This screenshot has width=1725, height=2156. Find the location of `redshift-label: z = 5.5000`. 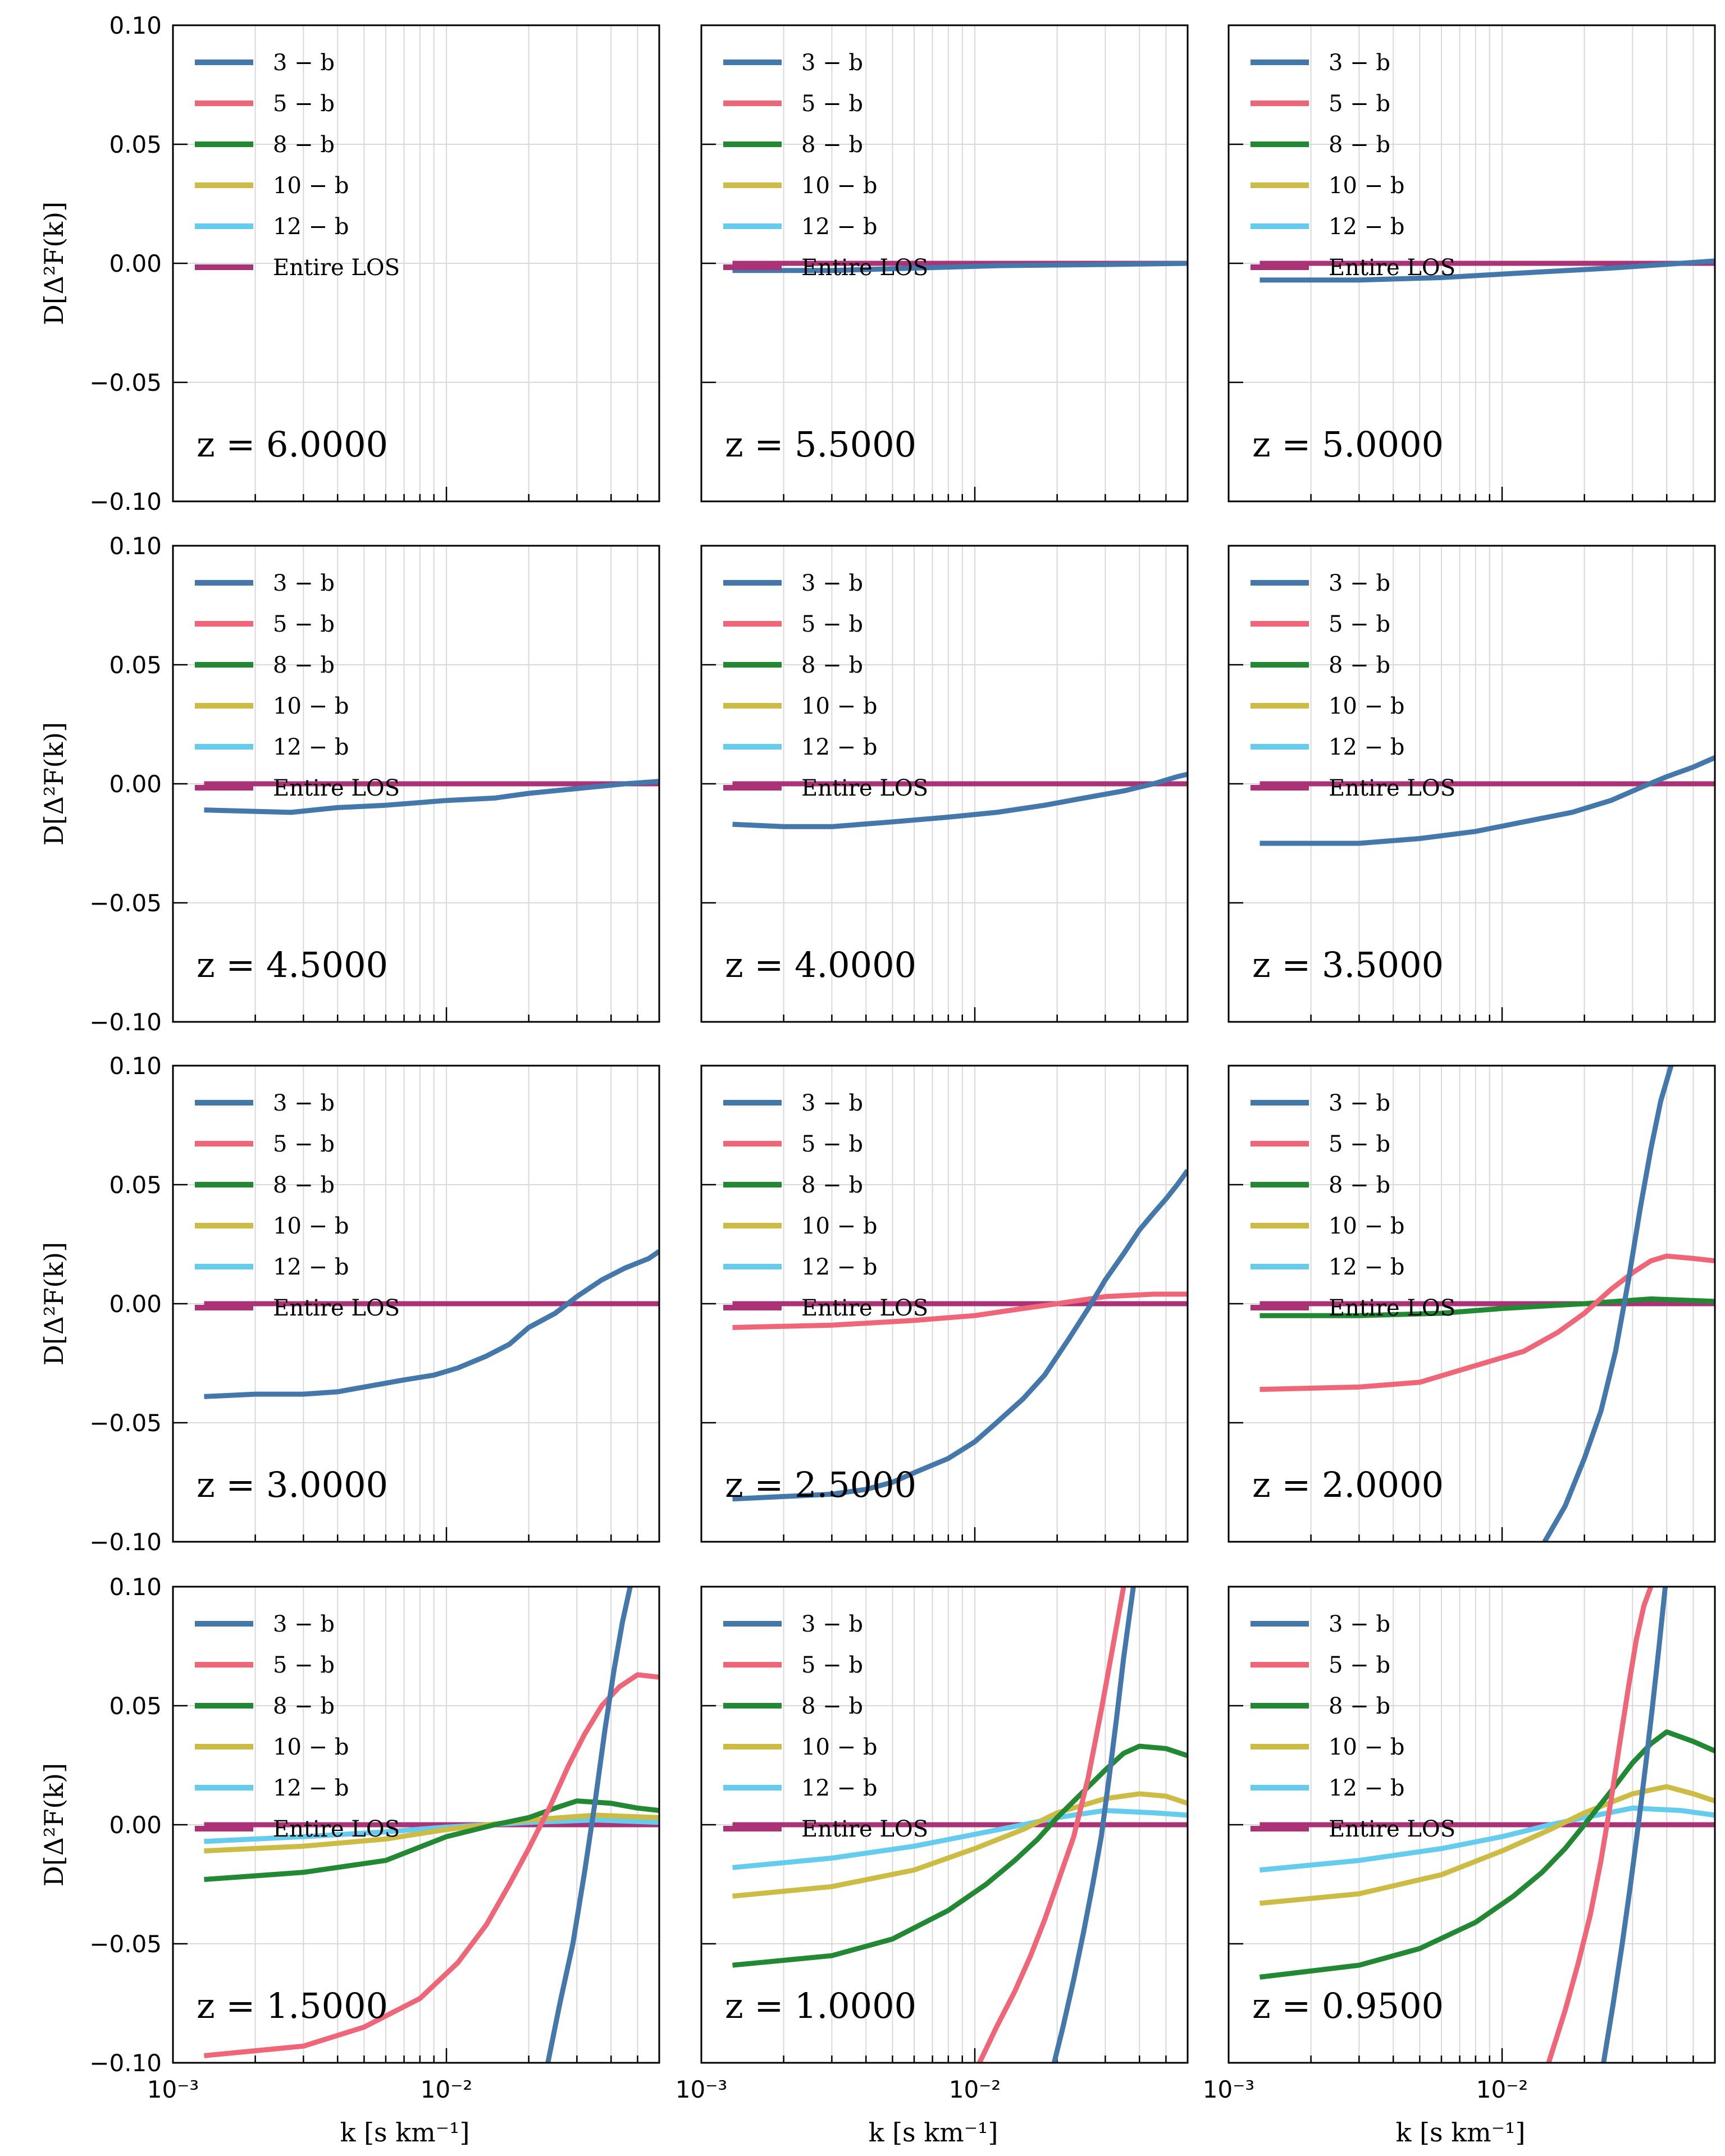

redshift-label: z = 5.5000 is located at coordinates (820, 444).